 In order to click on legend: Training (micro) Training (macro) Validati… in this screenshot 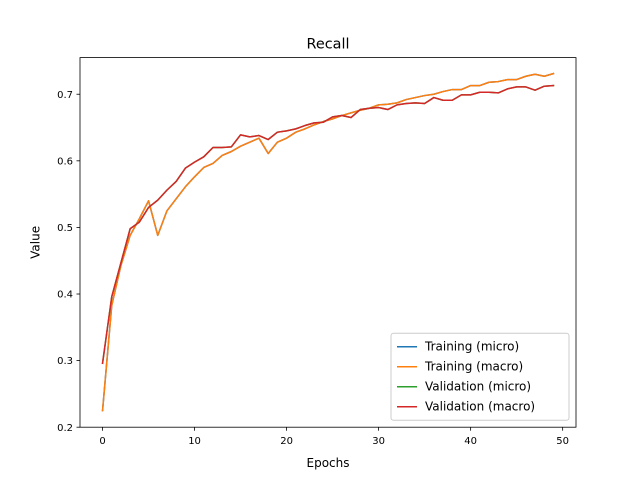, I will do `click(480, 376)`.